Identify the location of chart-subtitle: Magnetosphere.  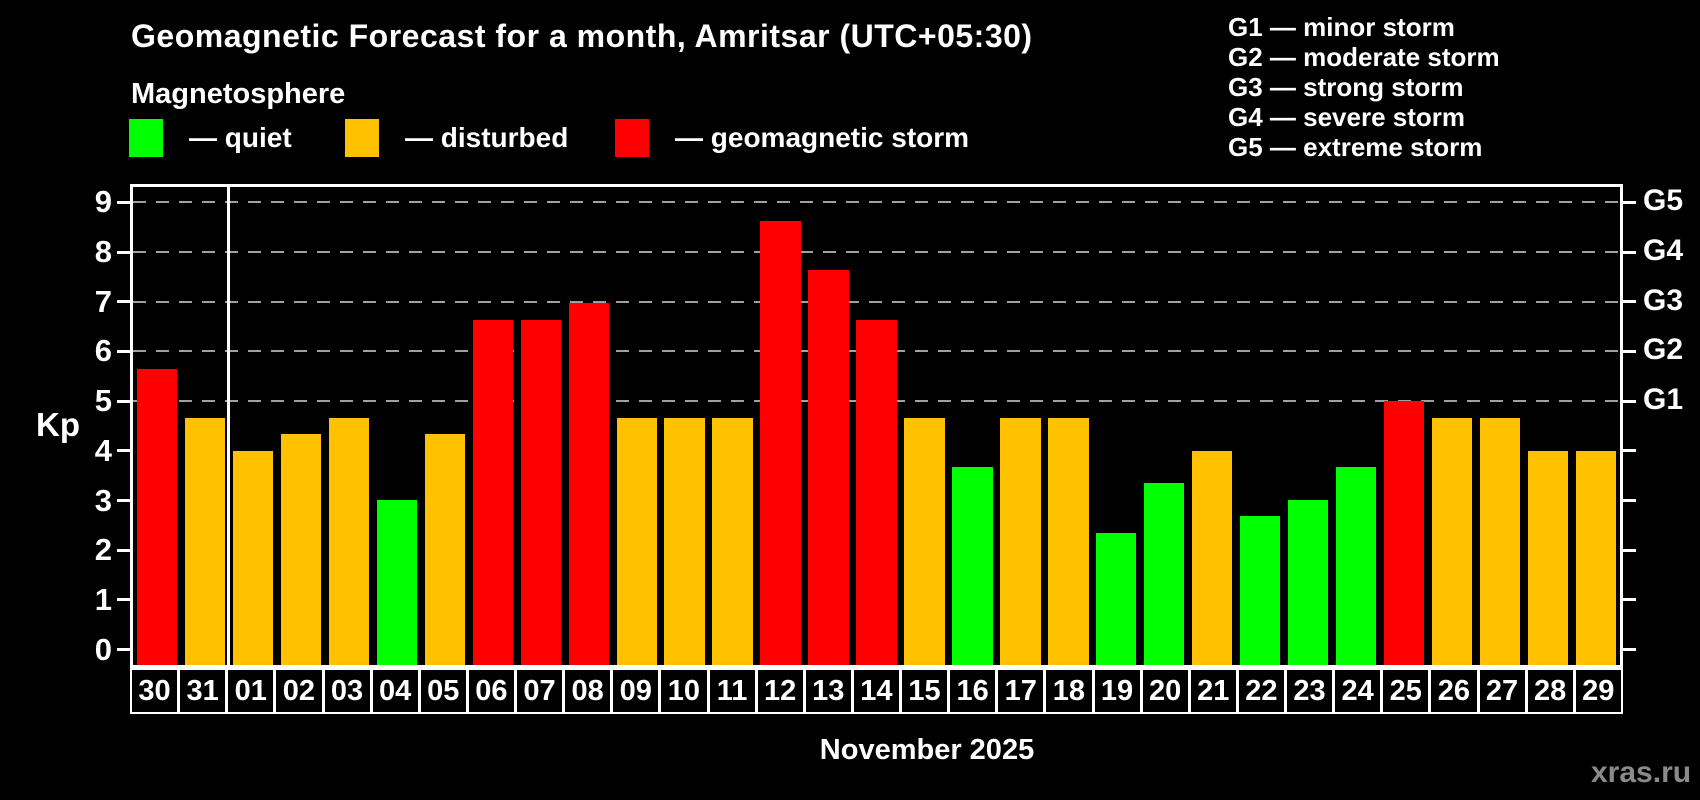
(238, 94).